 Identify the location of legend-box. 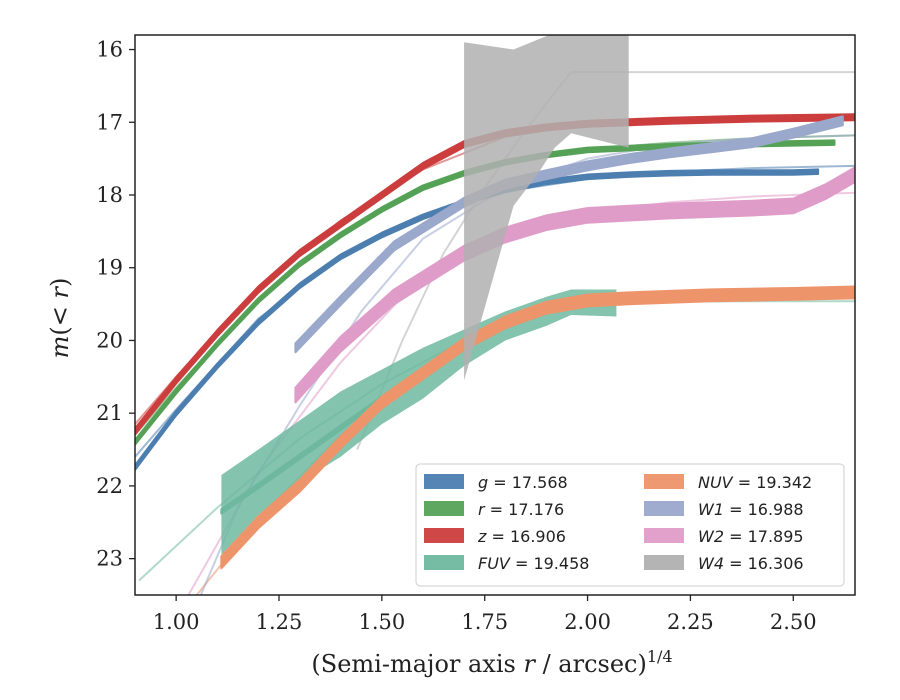
(630, 525).